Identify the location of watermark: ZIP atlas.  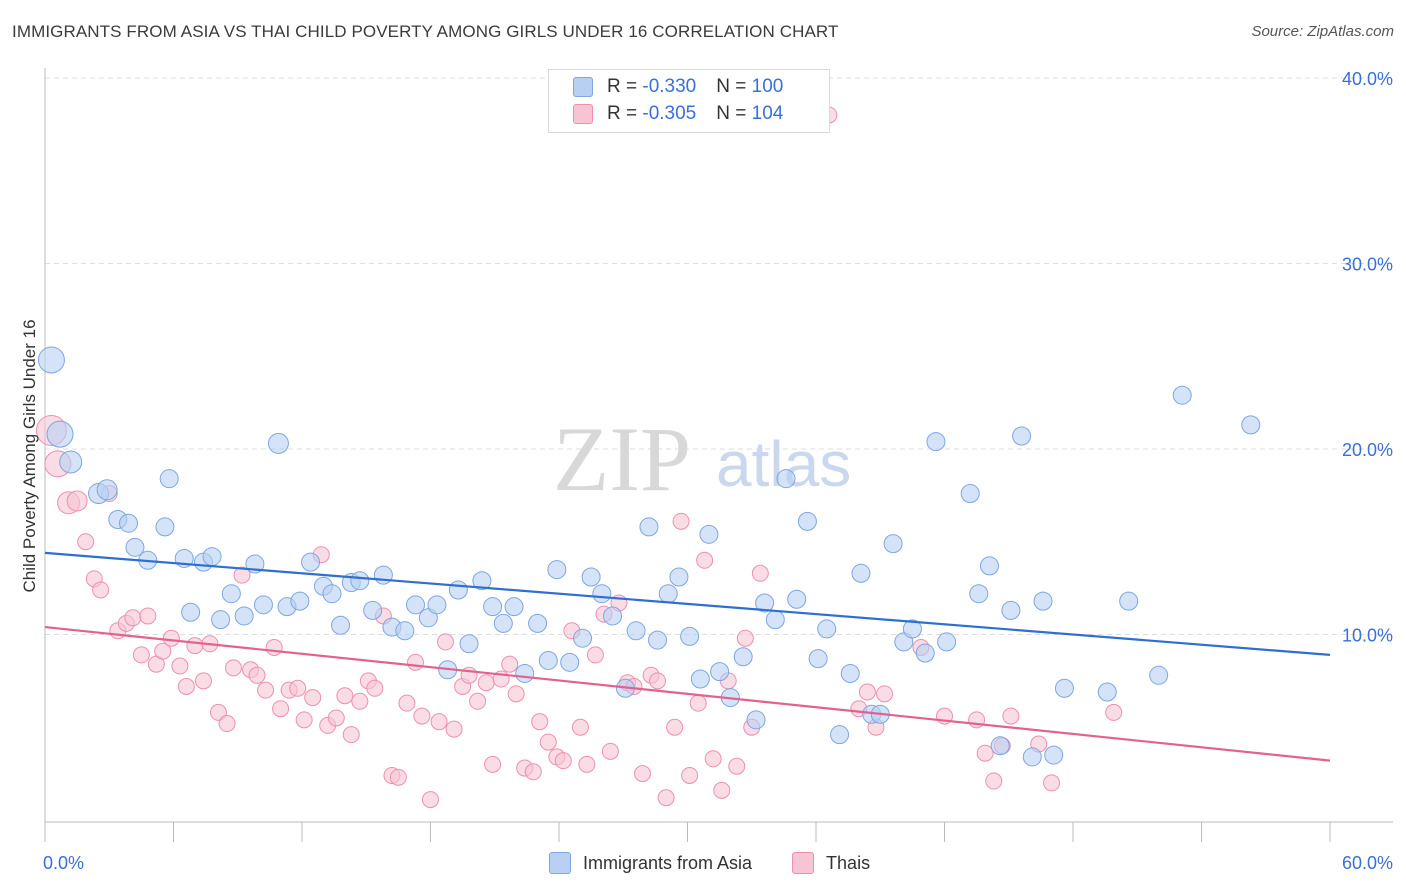
(702, 459).